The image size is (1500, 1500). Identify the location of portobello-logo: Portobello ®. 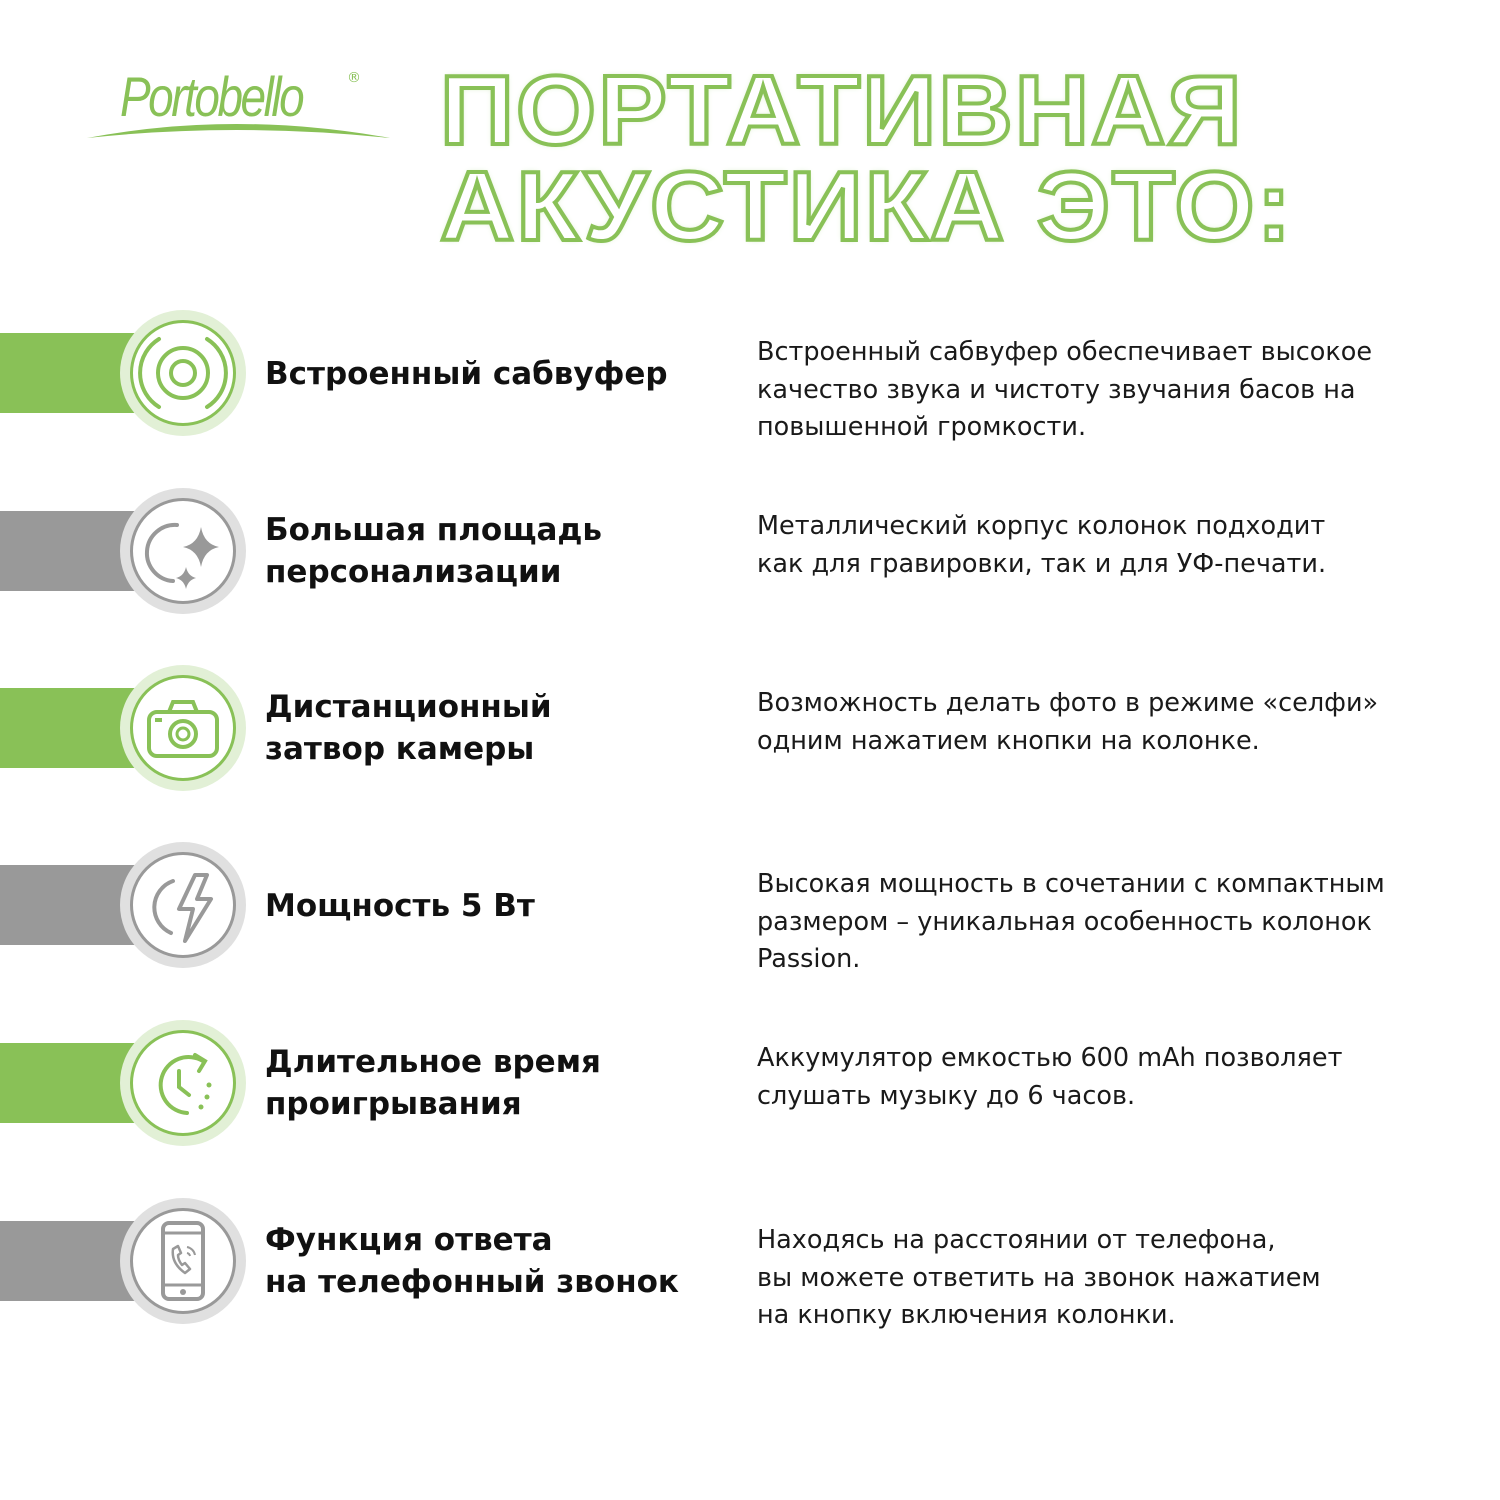
(240, 102).